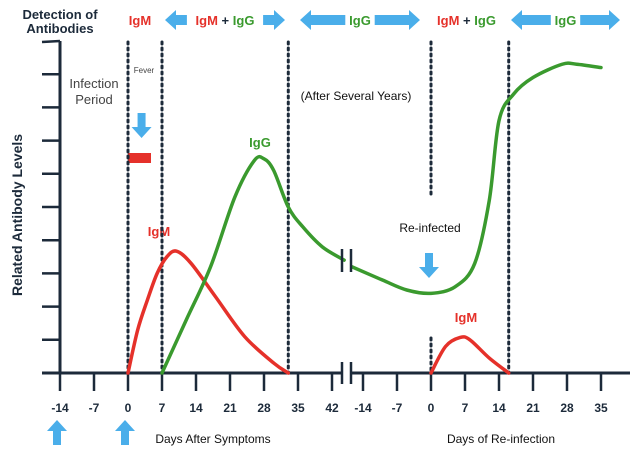 The image size is (635, 455). Describe the element at coordinates (363, 408) in the screenshot. I see `x-tick-label-right: -14` at that location.